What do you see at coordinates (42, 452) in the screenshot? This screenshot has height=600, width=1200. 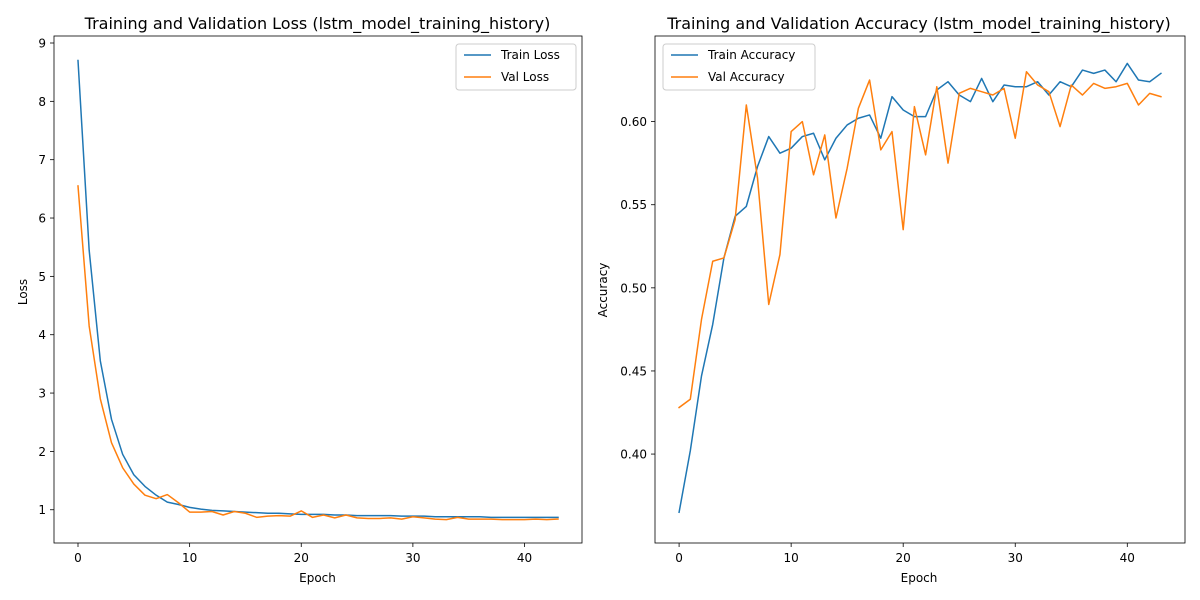 I see `loss-y-tick-label: 2` at bounding box center [42, 452].